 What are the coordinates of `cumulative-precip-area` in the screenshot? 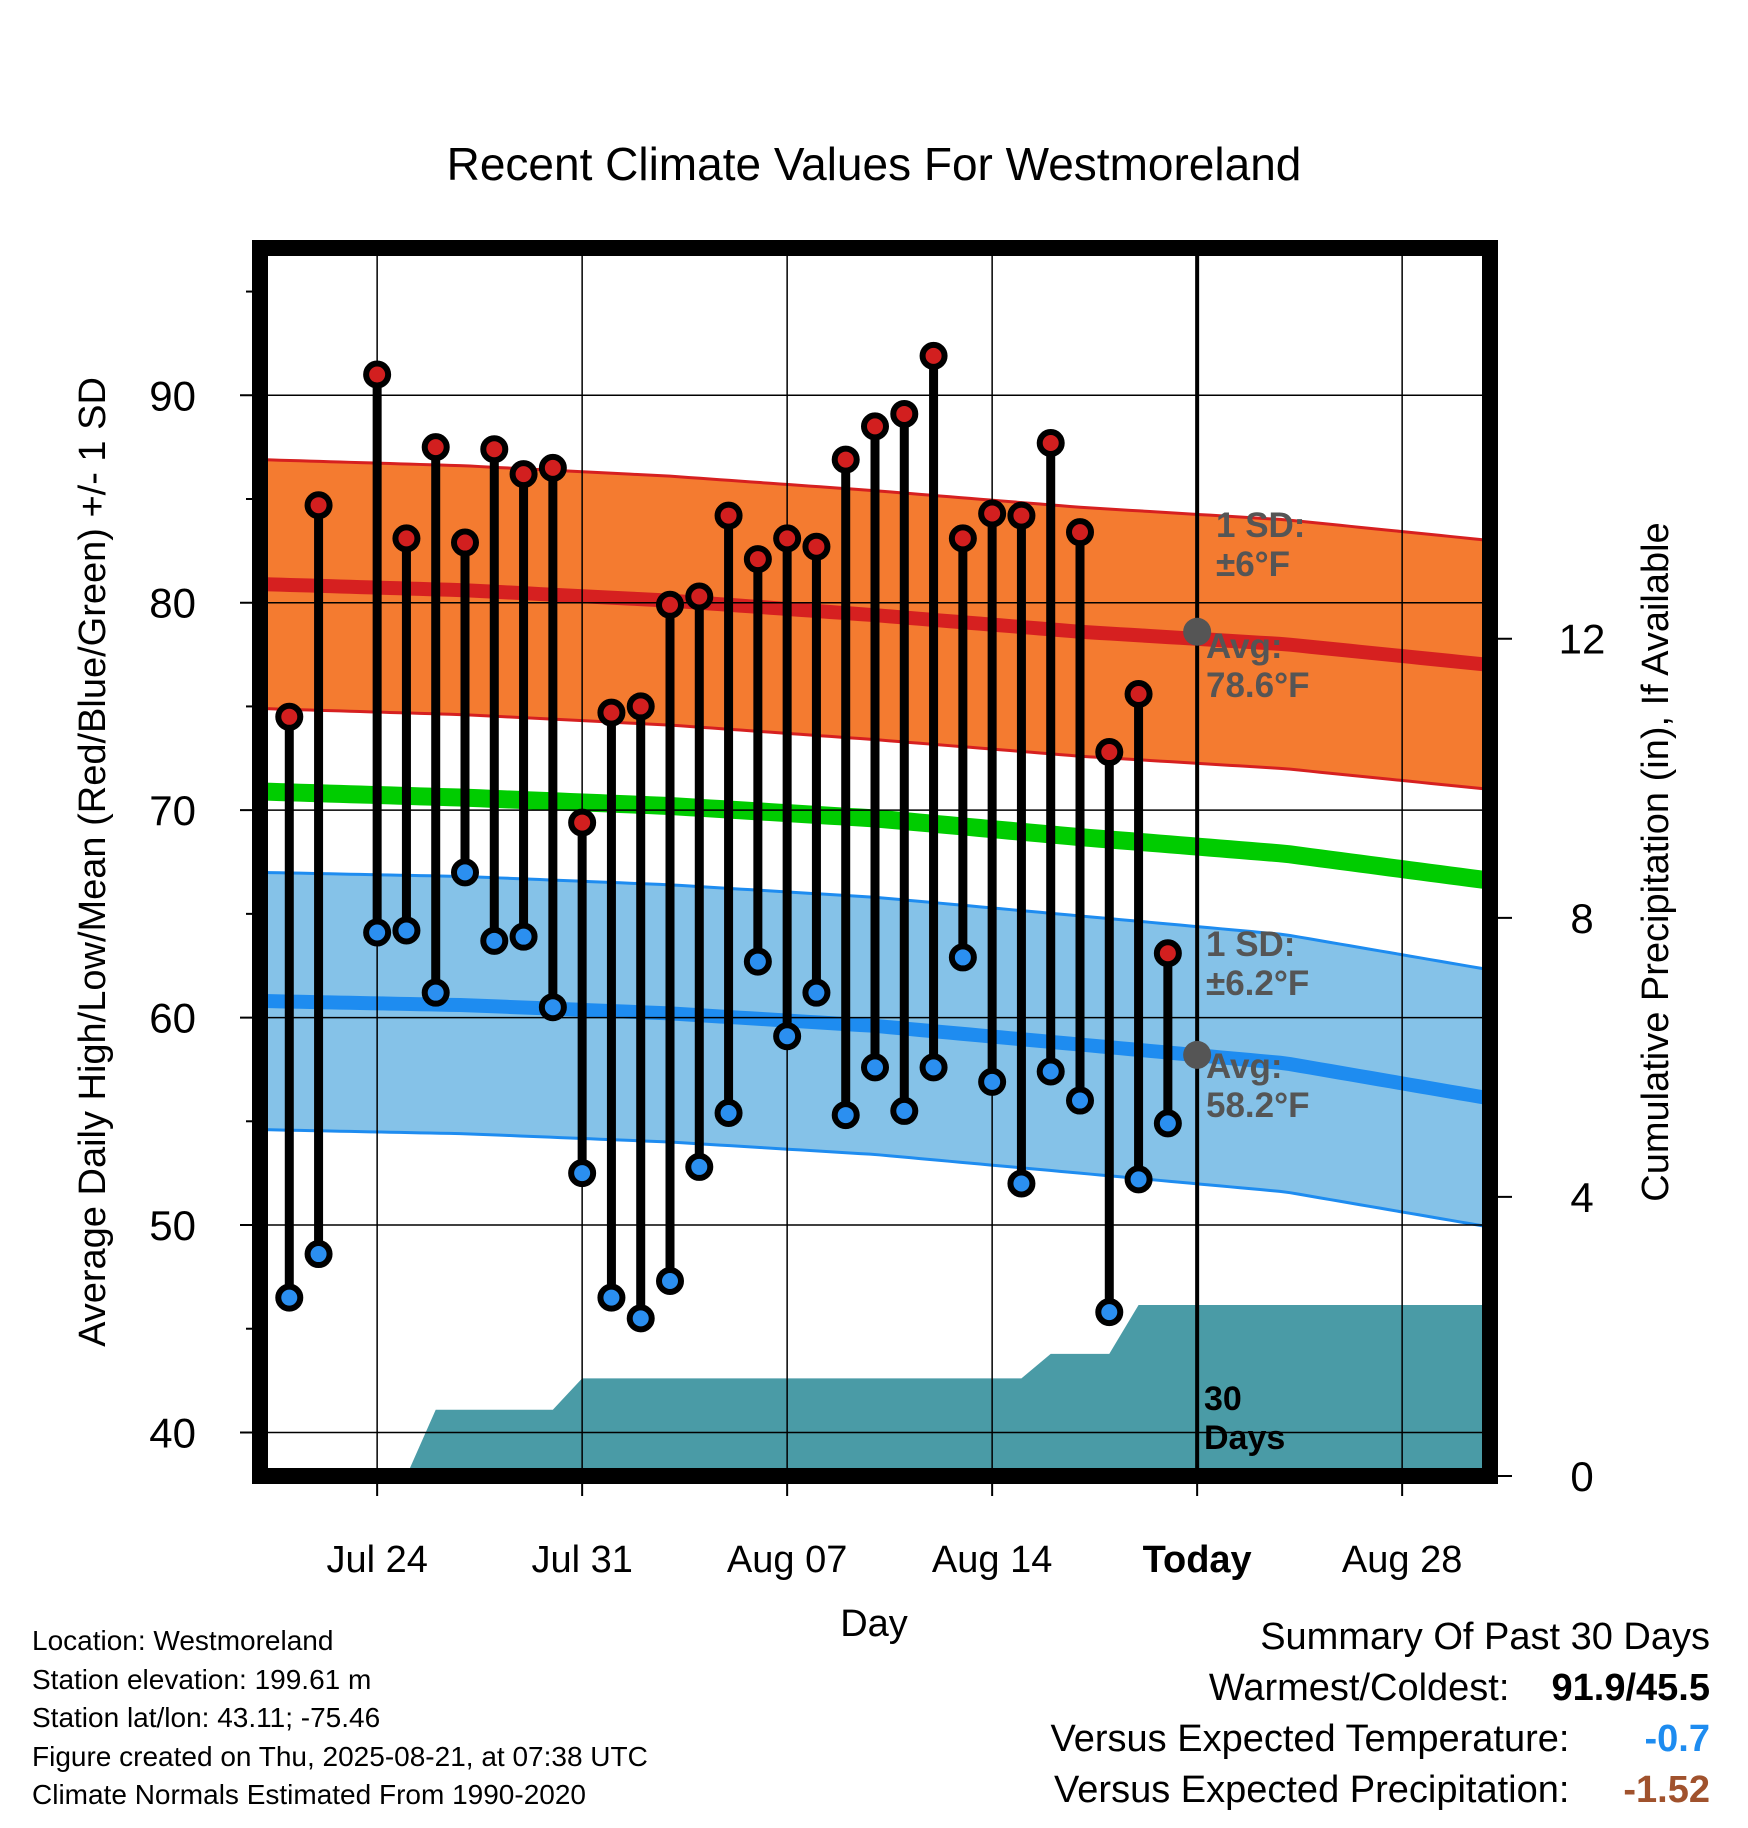 It's located at (875, 1390).